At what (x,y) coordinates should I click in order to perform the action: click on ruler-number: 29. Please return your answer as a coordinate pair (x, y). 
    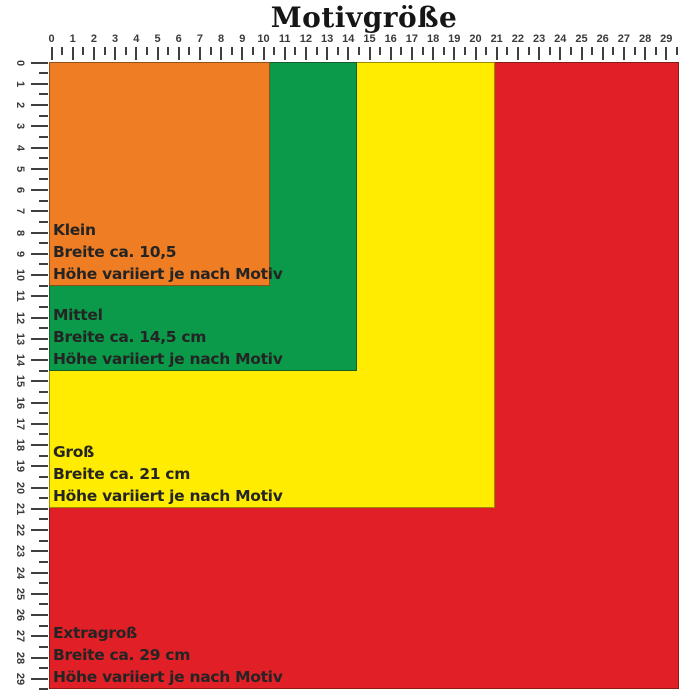
    Looking at the image, I should click on (20, 678).